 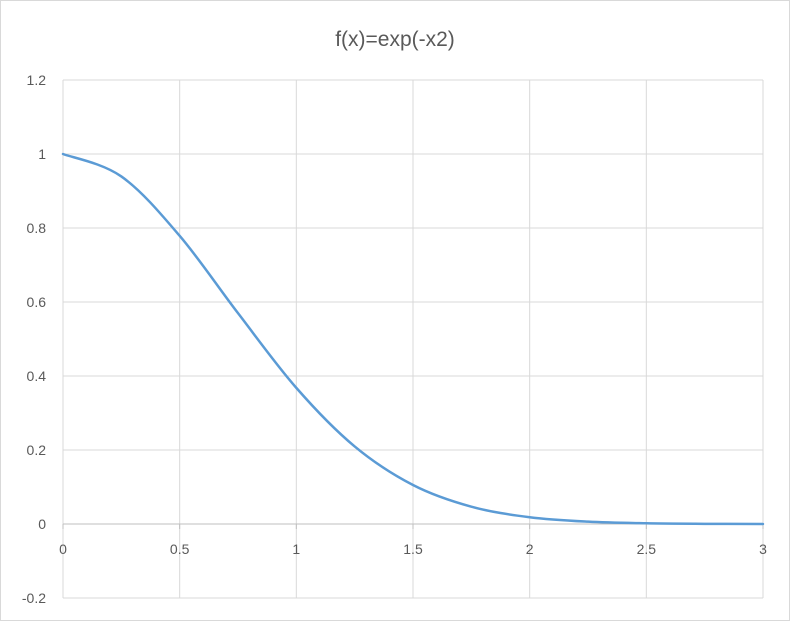 What do you see at coordinates (34, 598) in the screenshot?
I see `y-tick-label: -0.2` at bounding box center [34, 598].